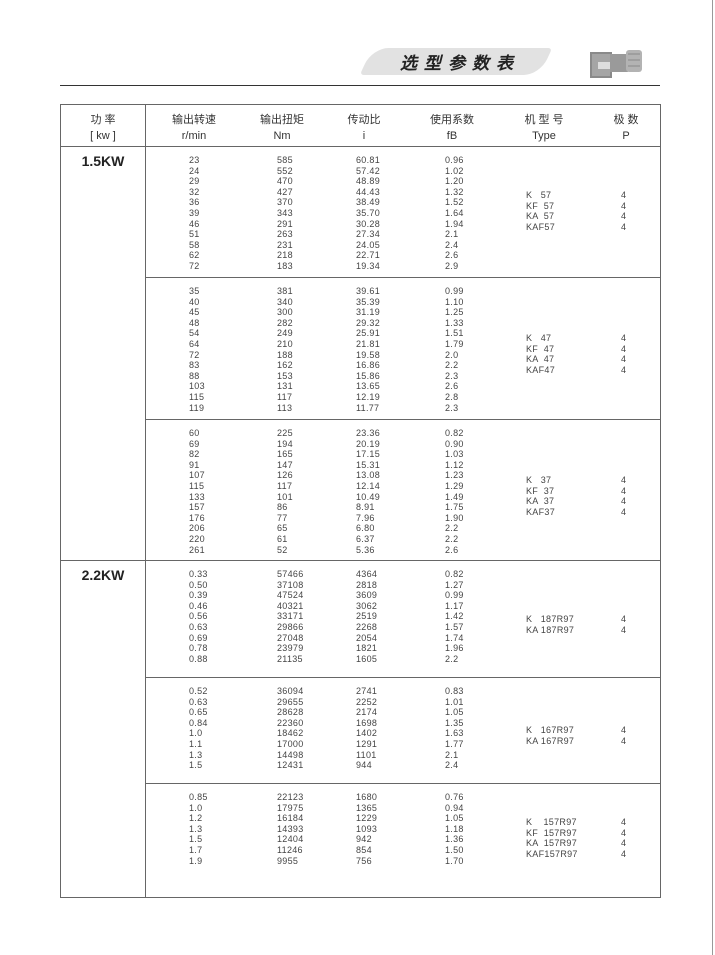 Image resolution: width=715 pixels, height=955 pixels. What do you see at coordinates (364, 128) in the screenshot?
I see `col-ratio: 传动比 i` at bounding box center [364, 128].